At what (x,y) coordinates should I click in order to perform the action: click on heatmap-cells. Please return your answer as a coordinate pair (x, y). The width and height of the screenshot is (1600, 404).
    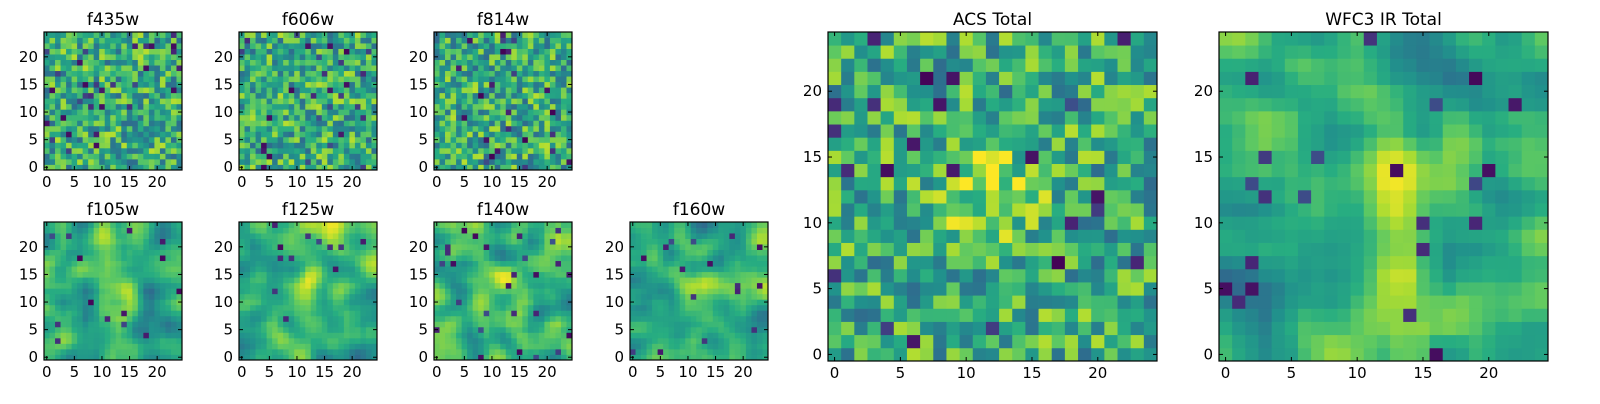
    Looking at the image, I should click on (113, 101).